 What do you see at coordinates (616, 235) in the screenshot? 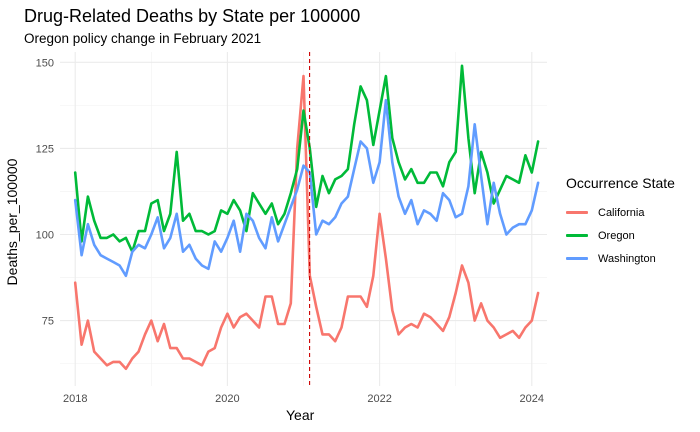
I see `legend-label-oregon: Oregon` at bounding box center [616, 235].